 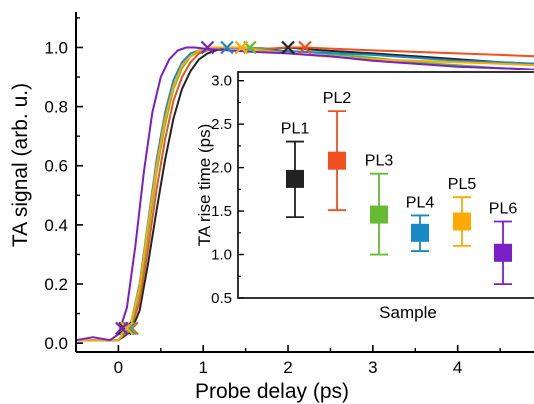 I want to click on data-point-PL4, so click(x=420, y=232).